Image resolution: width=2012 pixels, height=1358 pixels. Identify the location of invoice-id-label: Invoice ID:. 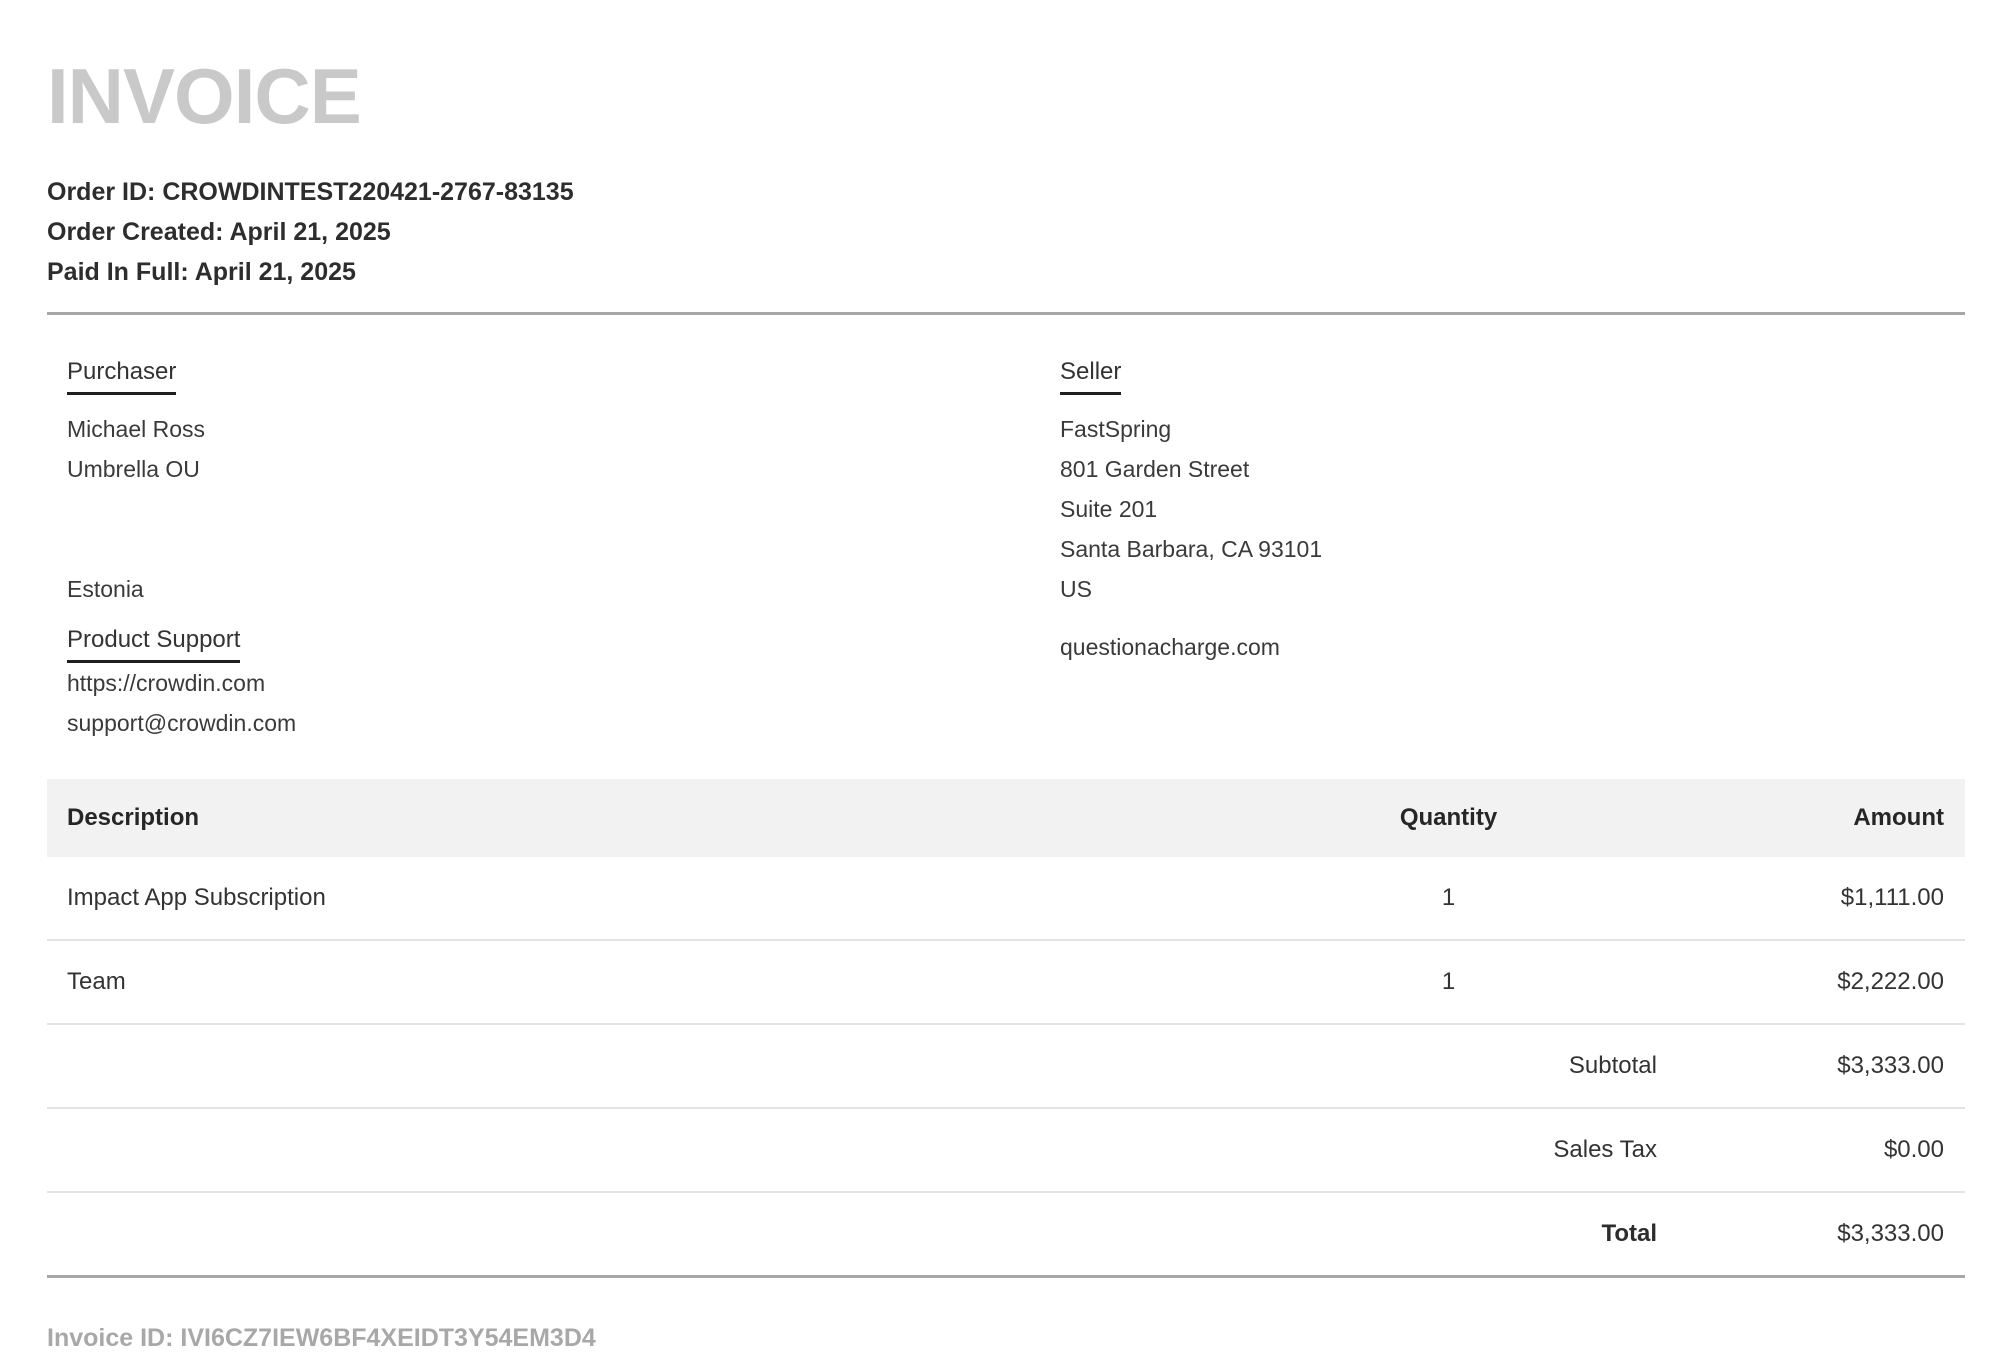
(110, 1338).